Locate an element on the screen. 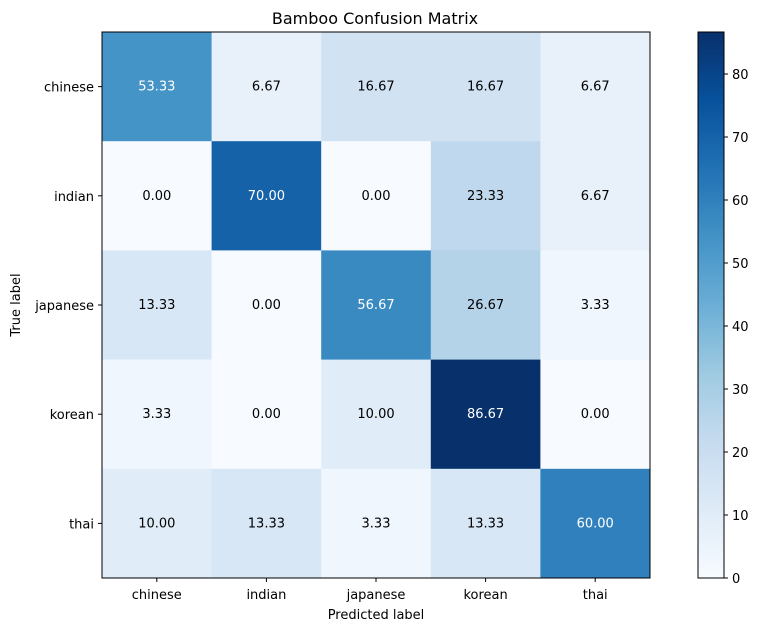 The height and width of the screenshot is (631, 761). colorbar-tick-label: 30 is located at coordinates (740, 390).